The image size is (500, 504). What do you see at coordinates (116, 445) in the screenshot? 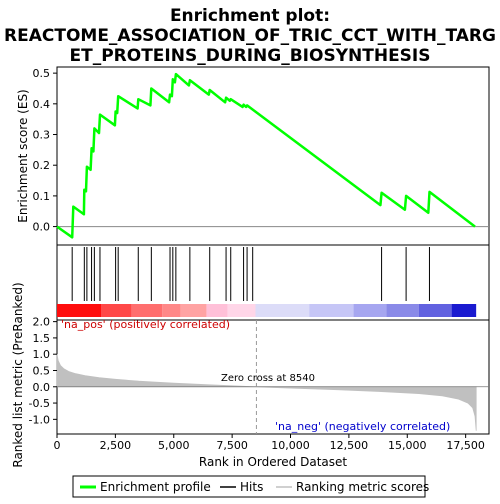
I see `x-tick-label: 2,500` at bounding box center [116, 445].